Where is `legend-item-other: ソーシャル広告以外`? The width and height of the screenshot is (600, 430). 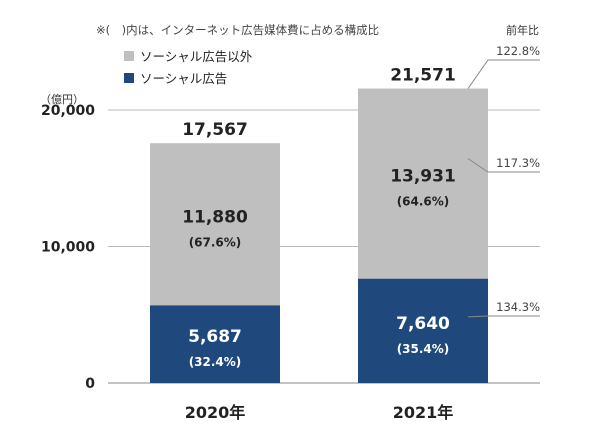 legend-item-other: ソーシャル広告以外 is located at coordinates (188, 55).